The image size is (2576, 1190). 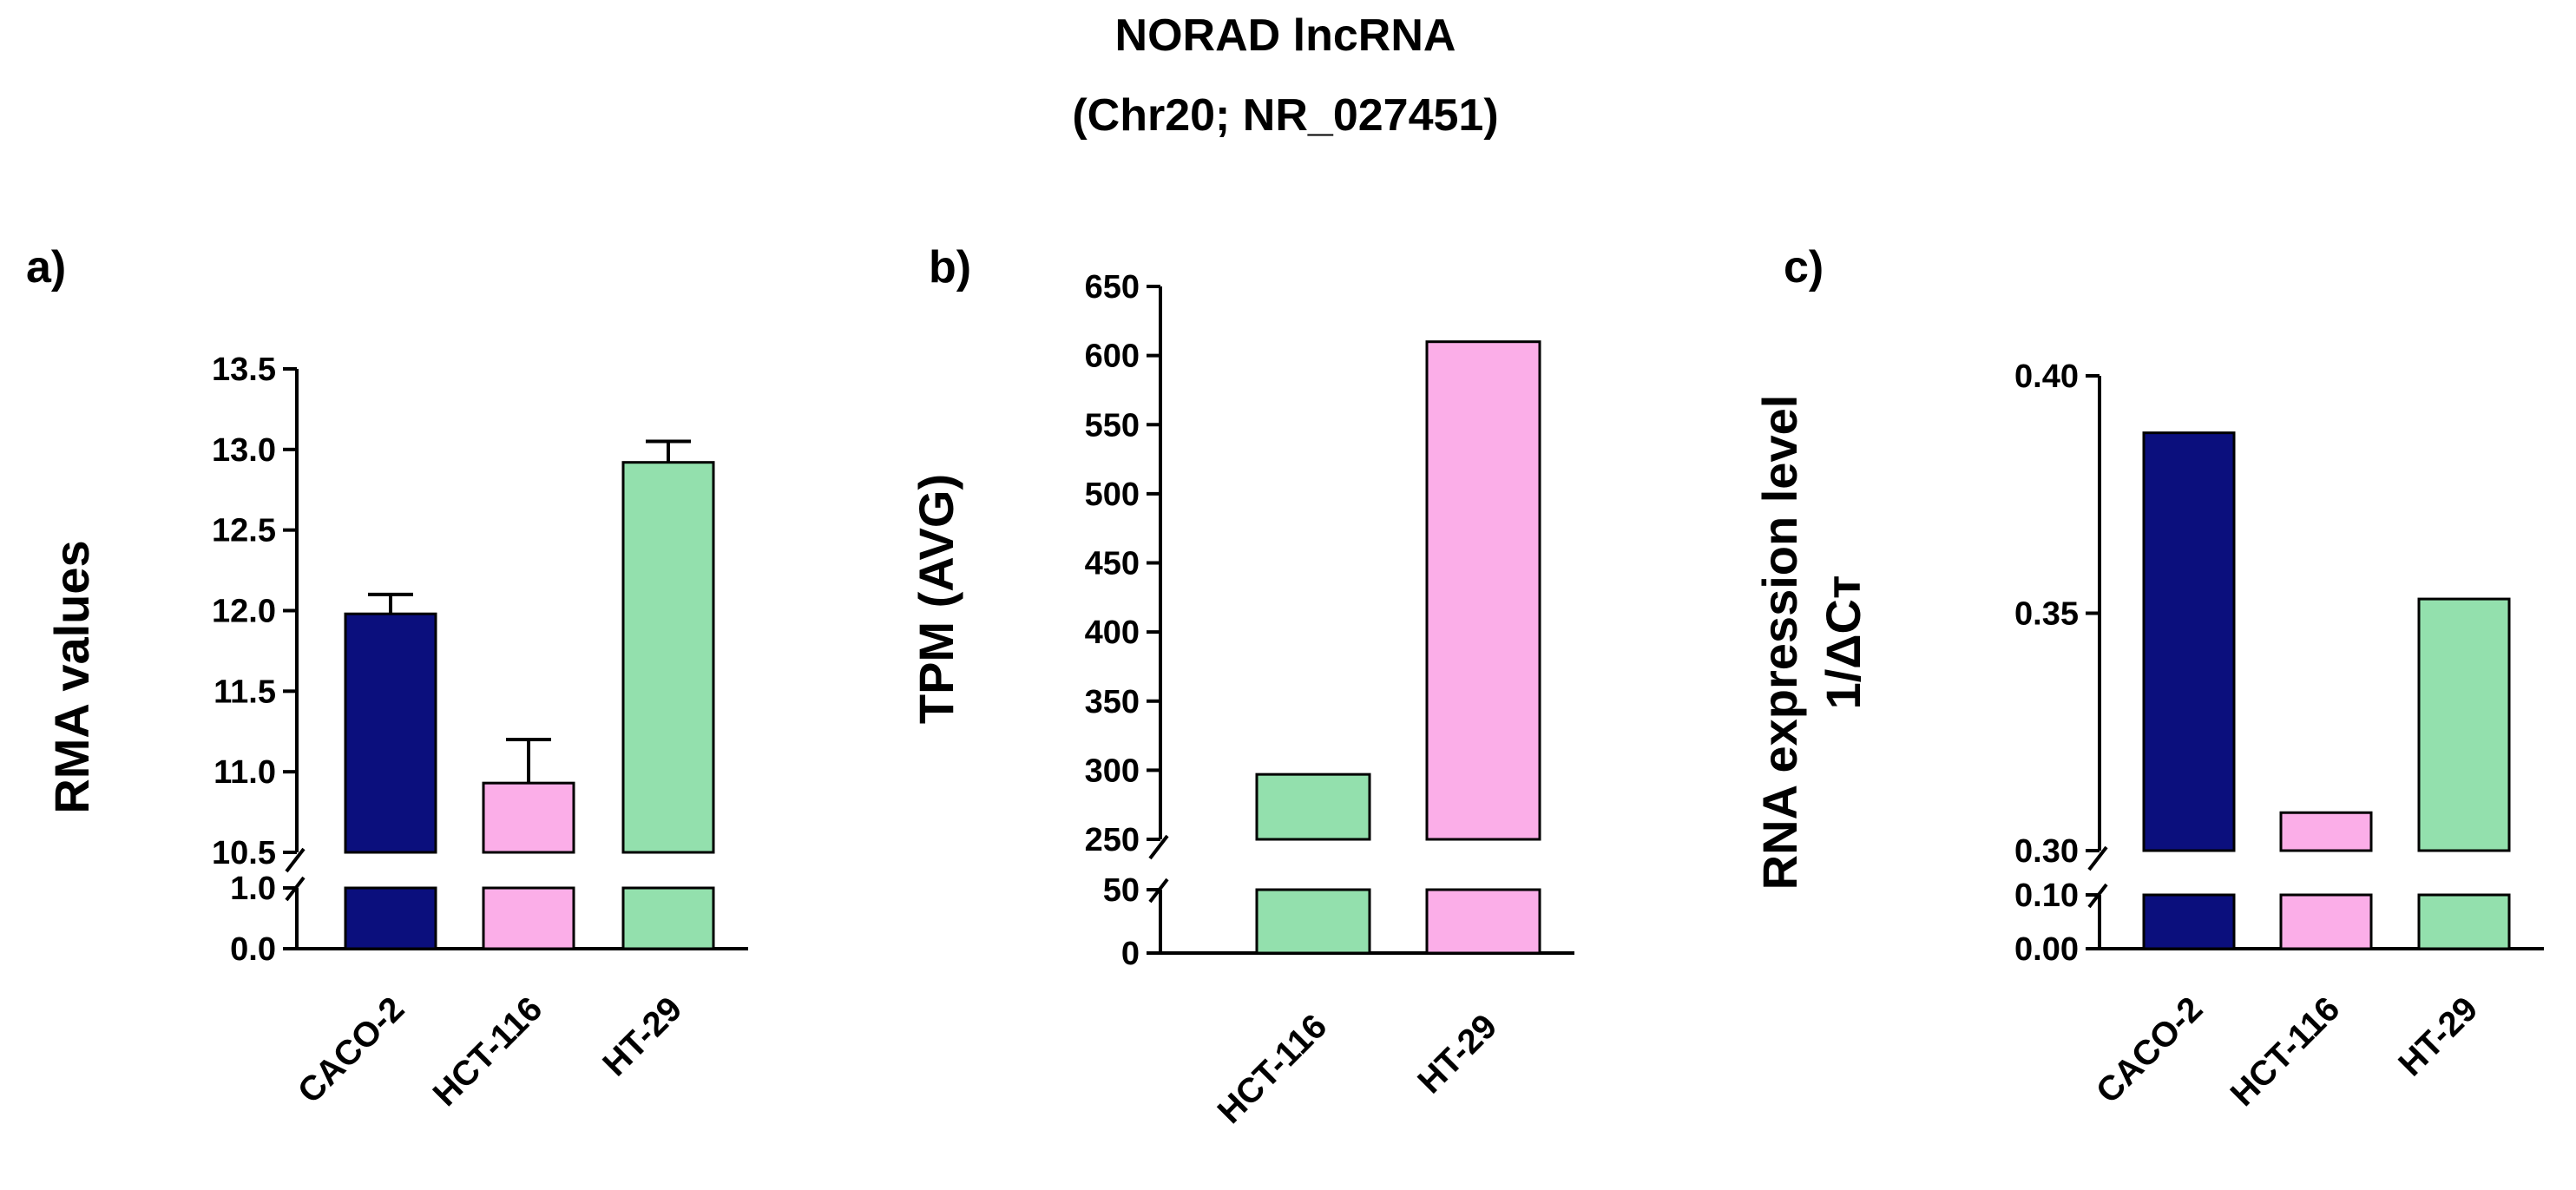 What do you see at coordinates (253, 949) in the screenshot?
I see `y-tick-label: 0.0` at bounding box center [253, 949].